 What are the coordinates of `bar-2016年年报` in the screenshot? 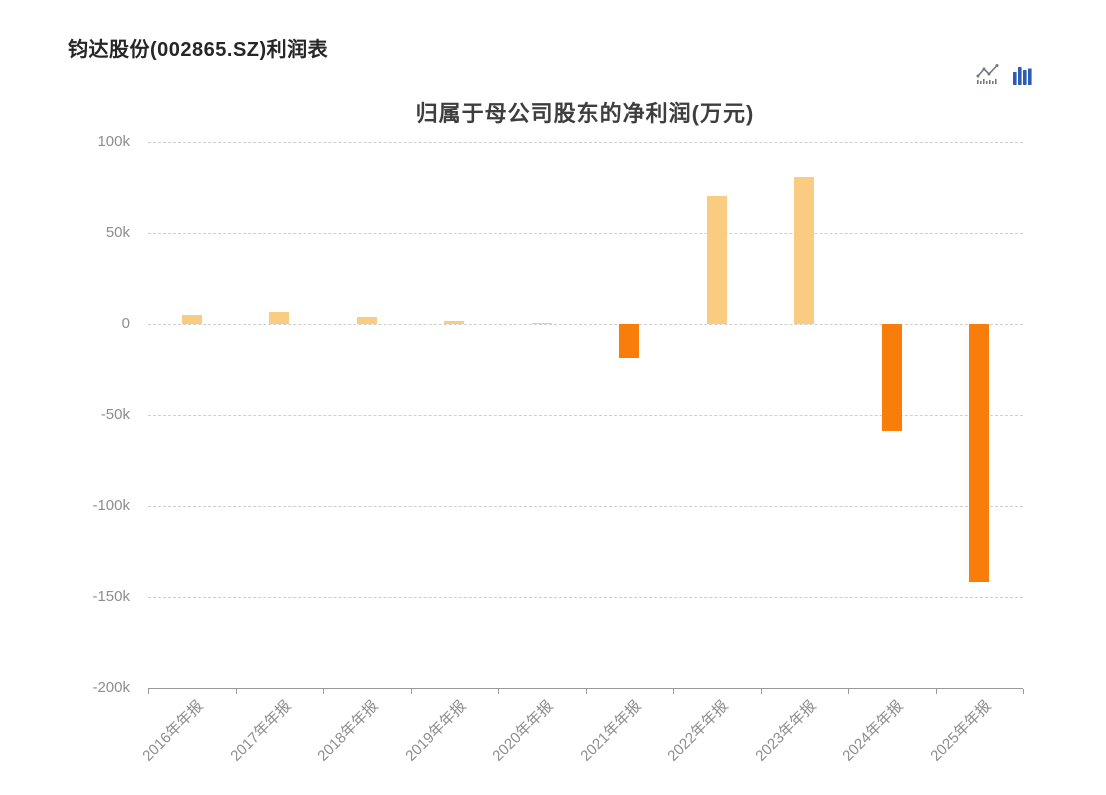 It's located at (191, 319).